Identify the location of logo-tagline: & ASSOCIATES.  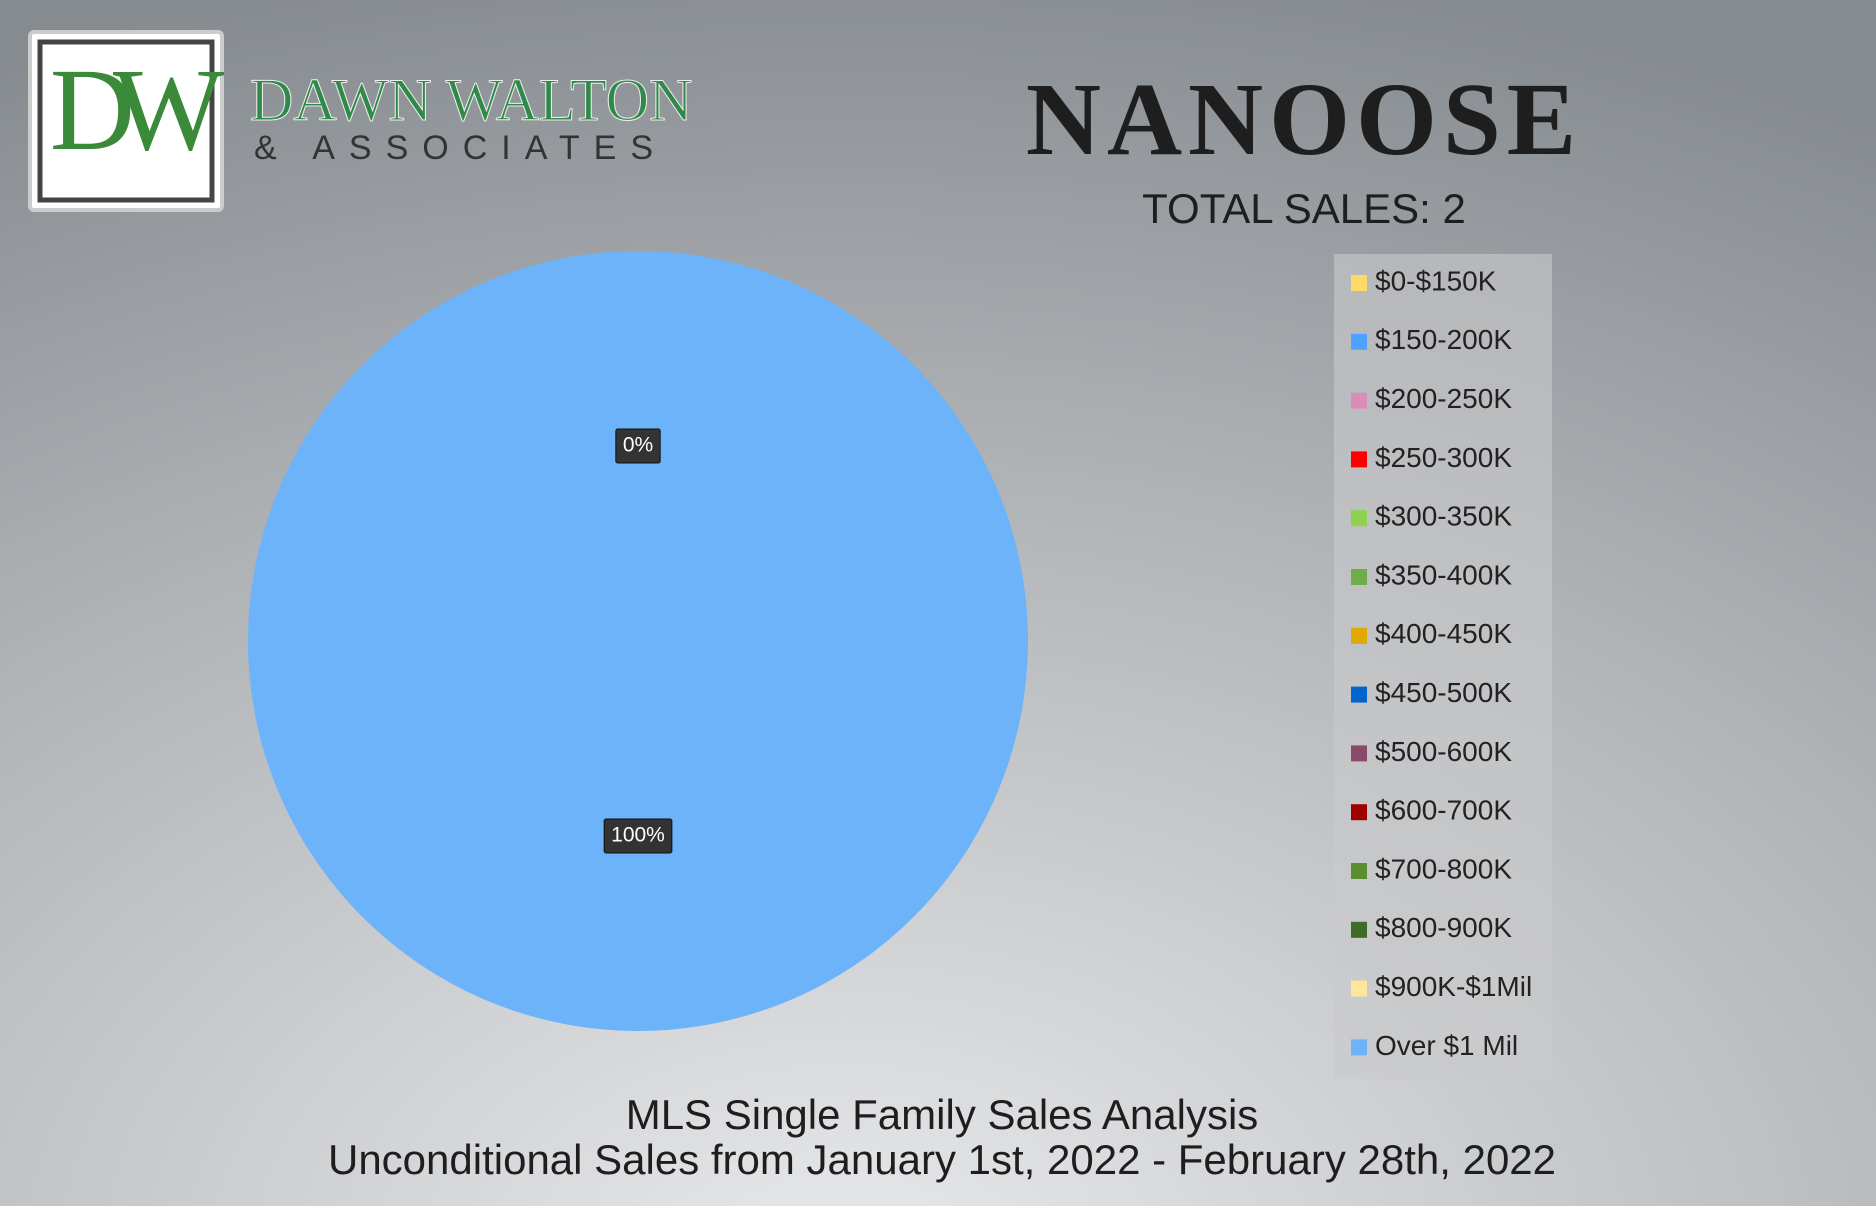
(460, 148).